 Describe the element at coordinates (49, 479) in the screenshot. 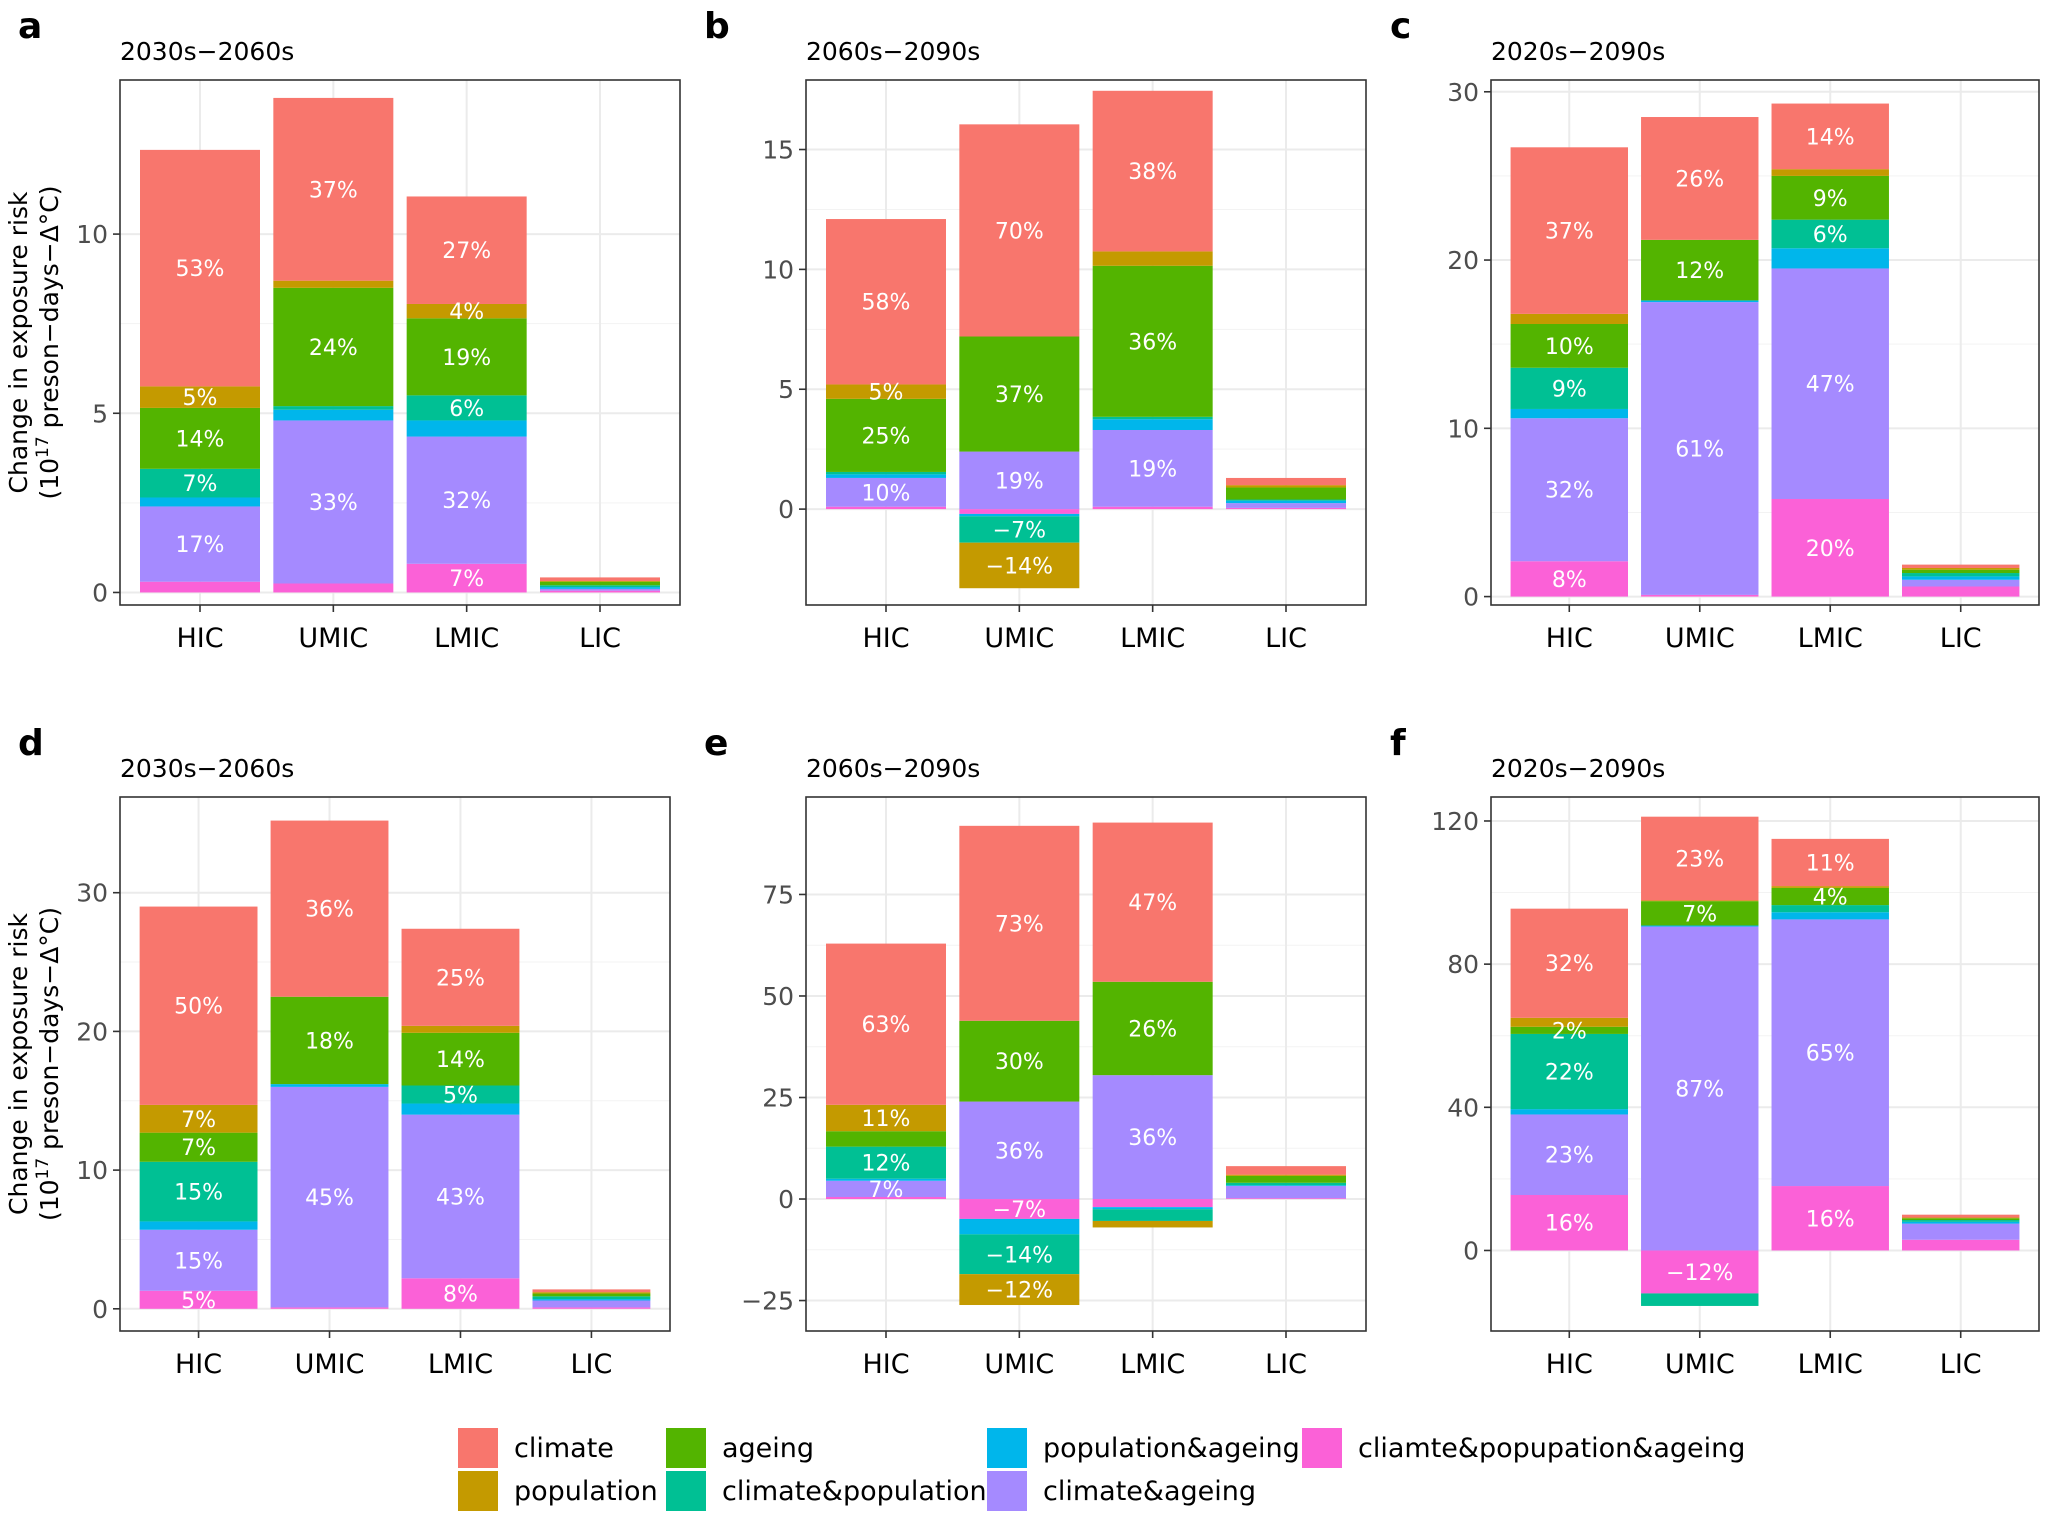

I see `ylabel-pre: (10` at that location.